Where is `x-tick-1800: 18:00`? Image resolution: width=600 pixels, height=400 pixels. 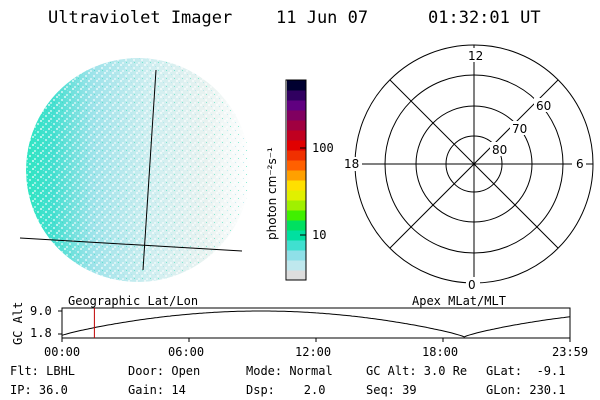 x-tick-1800: 18:00 is located at coordinates (440, 352).